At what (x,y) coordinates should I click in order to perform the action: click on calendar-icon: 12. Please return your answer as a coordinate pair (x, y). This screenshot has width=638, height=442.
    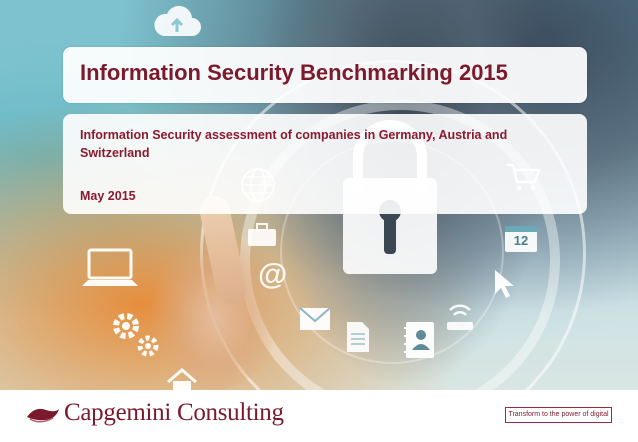
    Looking at the image, I should click on (521, 237).